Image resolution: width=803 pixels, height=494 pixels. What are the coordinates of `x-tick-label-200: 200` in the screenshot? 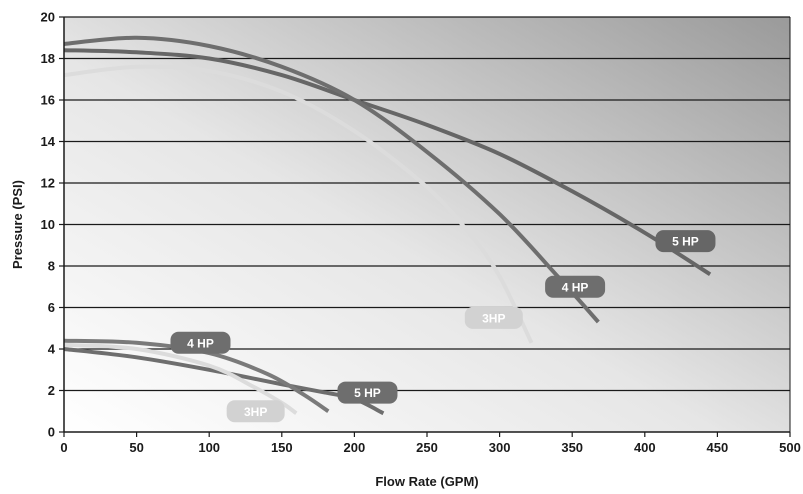 It's located at (355, 447).